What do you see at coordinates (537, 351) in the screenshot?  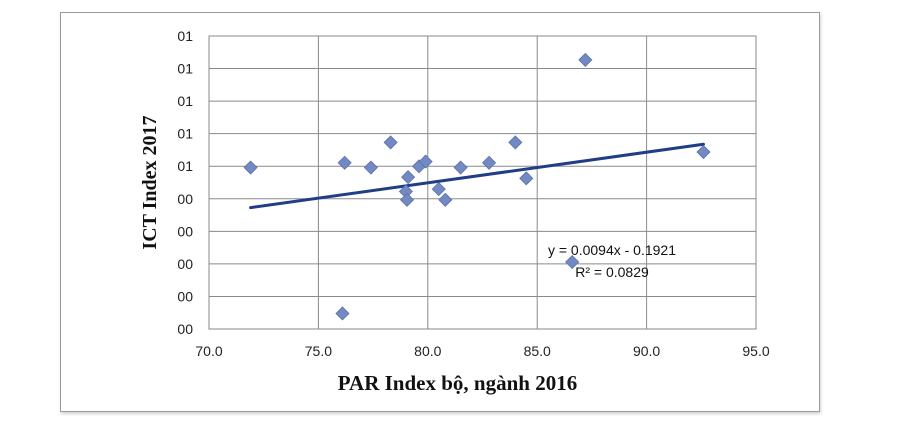 I see `x-tick-label: 85.0` at bounding box center [537, 351].